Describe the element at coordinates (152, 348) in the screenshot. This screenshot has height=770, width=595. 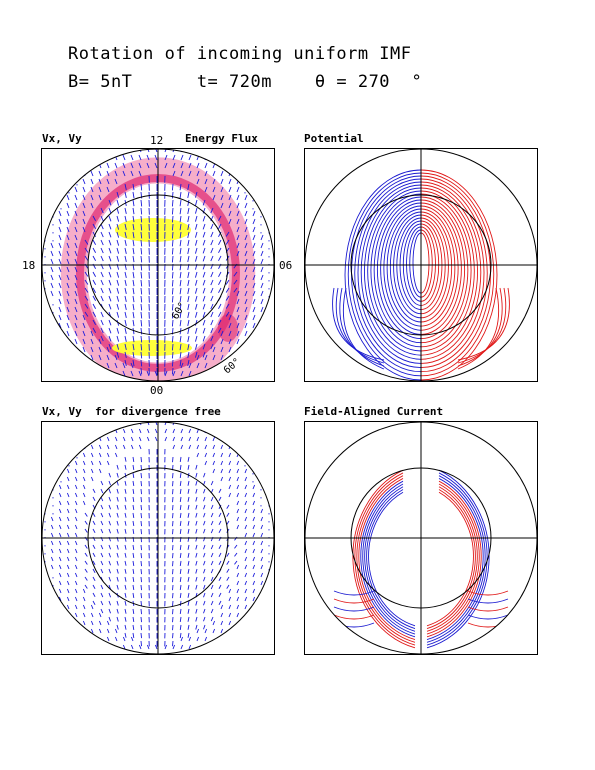
I see `energy-flux-nightside-peak` at that location.